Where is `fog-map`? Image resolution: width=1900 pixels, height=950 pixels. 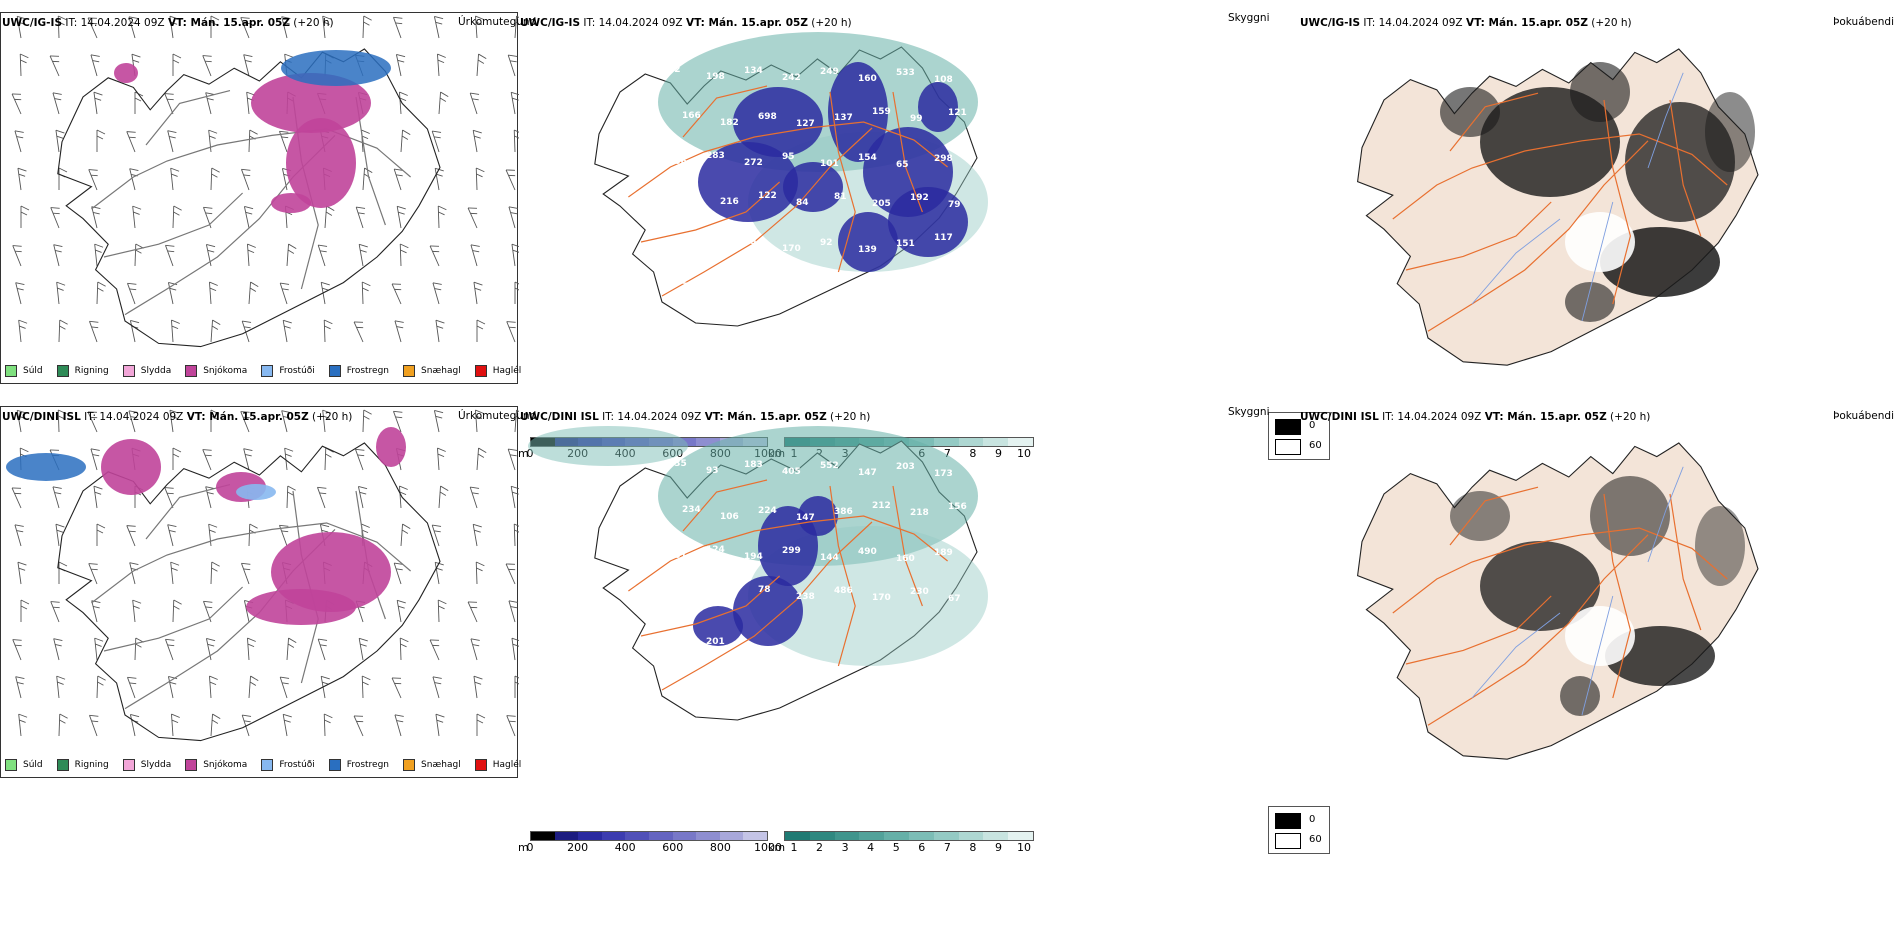
fog-map is located at coordinates (1557, 207).